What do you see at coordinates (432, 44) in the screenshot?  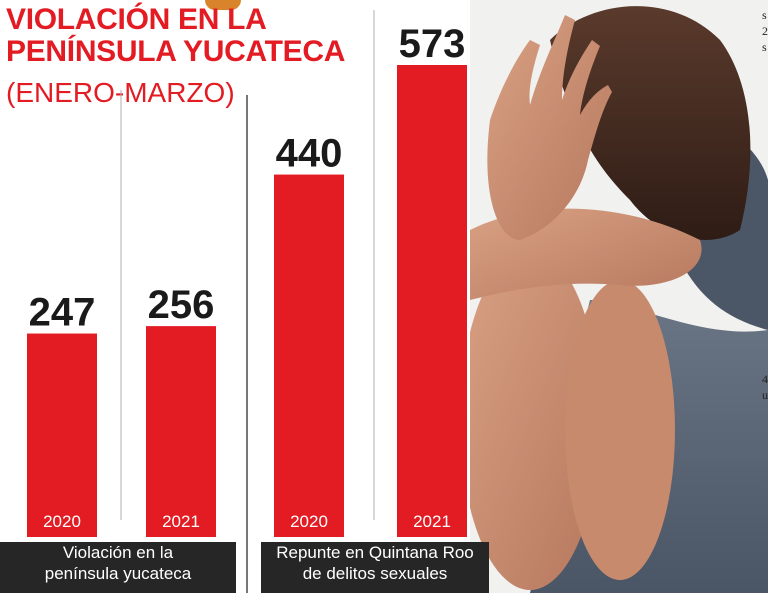 I see `value-label: 573` at bounding box center [432, 44].